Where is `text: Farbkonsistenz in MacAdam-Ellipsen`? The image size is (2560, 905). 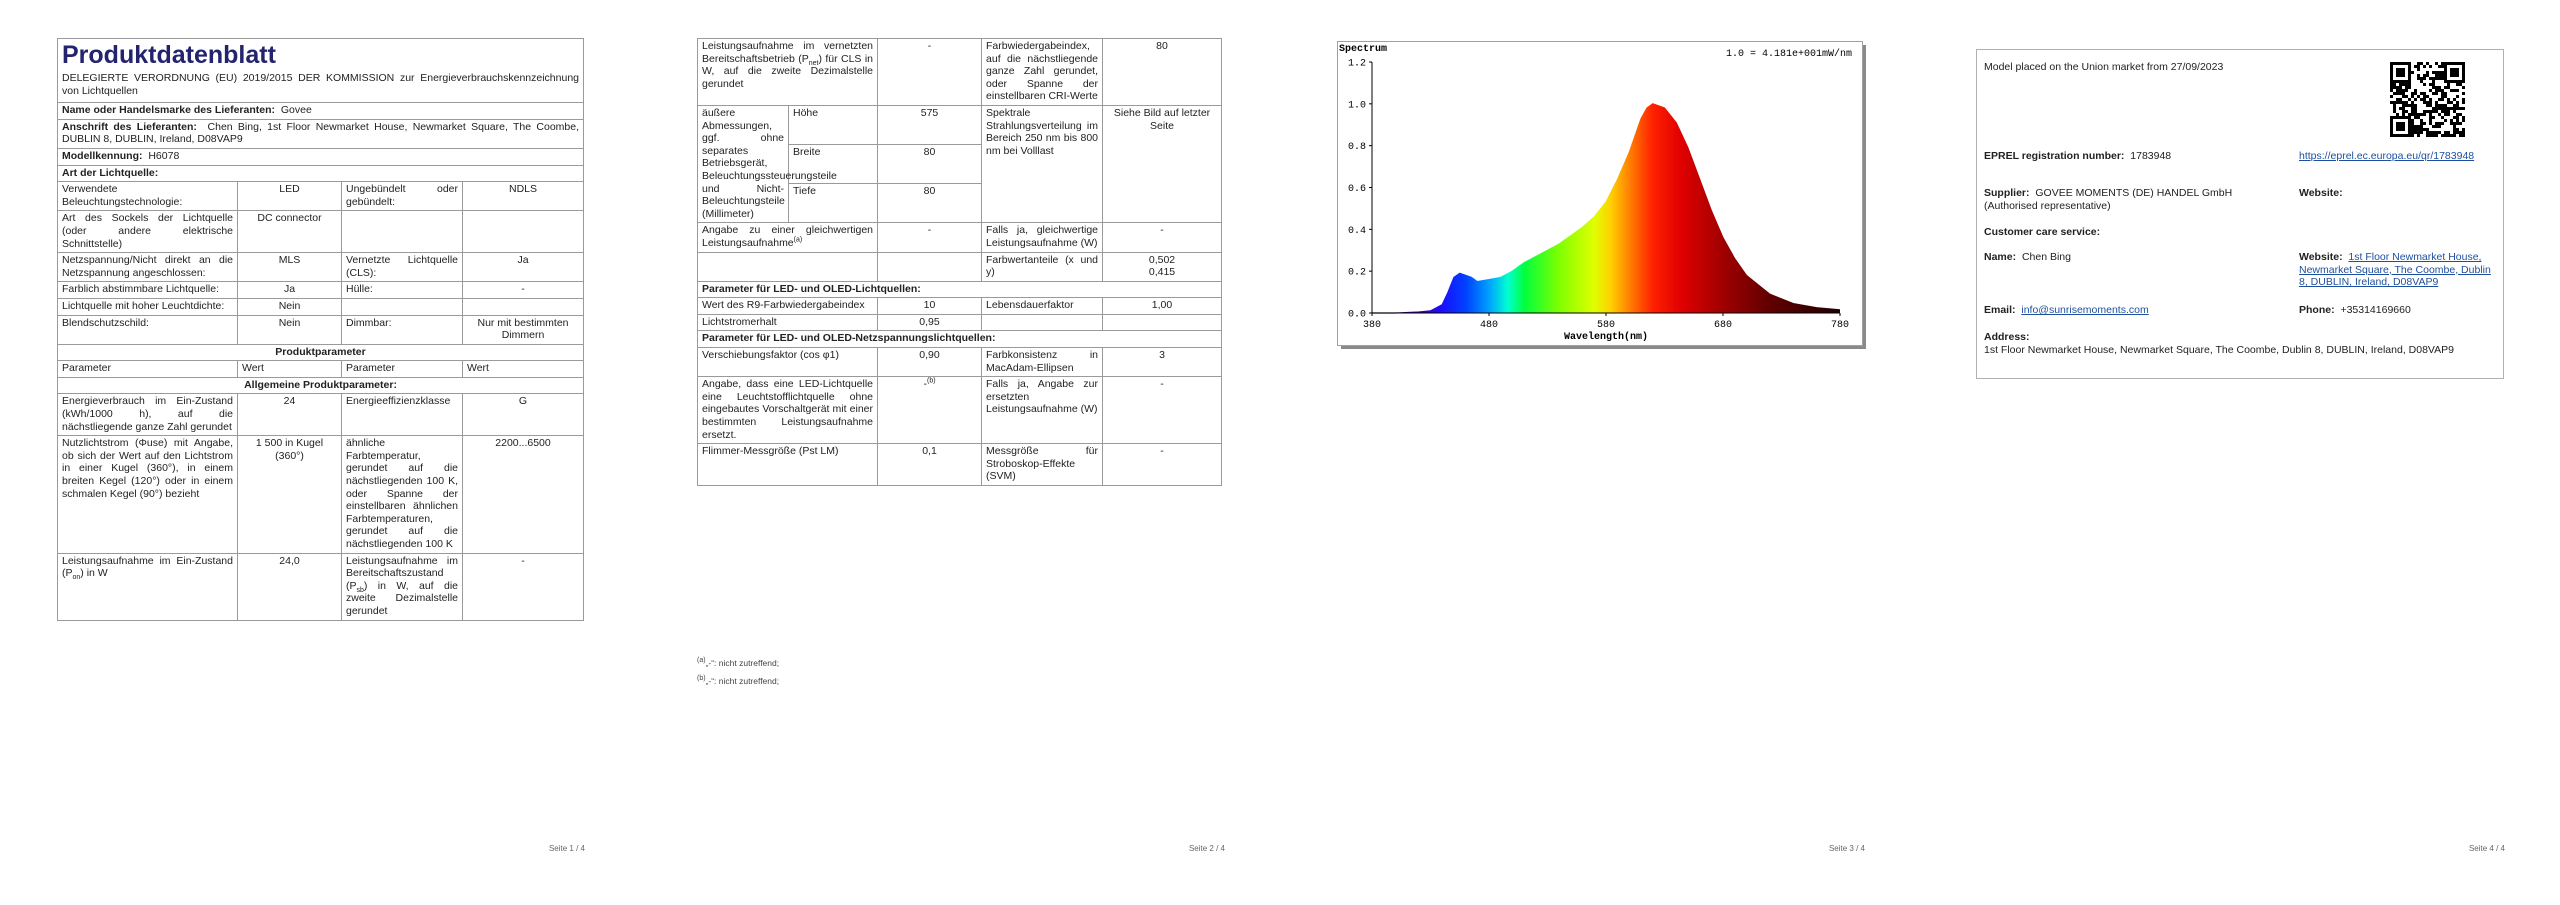
text: Farbkonsistenz in MacAdam-Ellipsen is located at coordinates (1042, 361).